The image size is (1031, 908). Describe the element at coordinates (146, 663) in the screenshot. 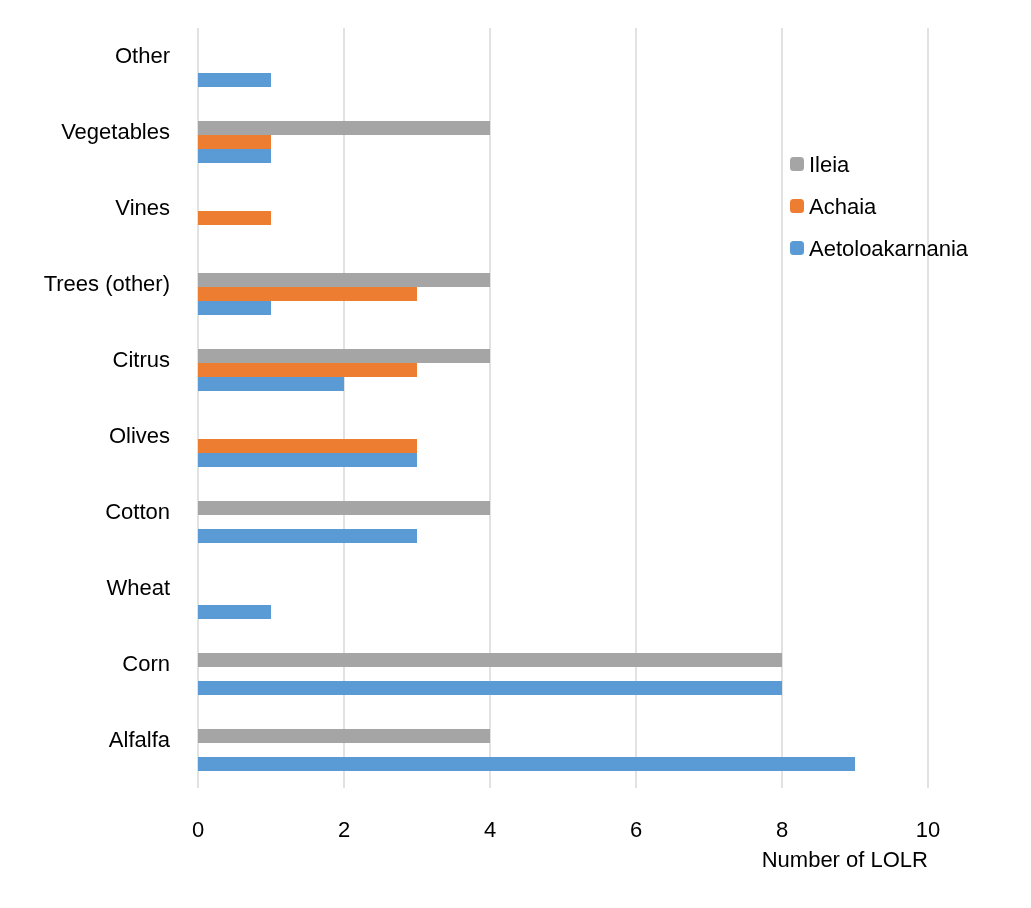

I see `y-tick-label: Corn` at that location.